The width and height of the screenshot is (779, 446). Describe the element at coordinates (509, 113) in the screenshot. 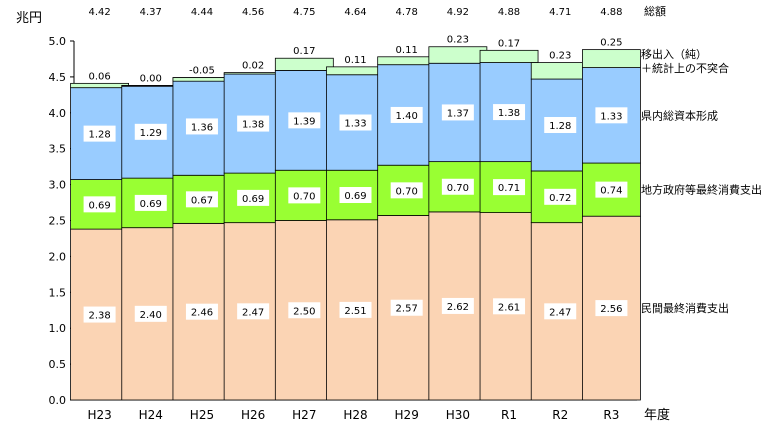

I see `value-label: 1.38` at that location.